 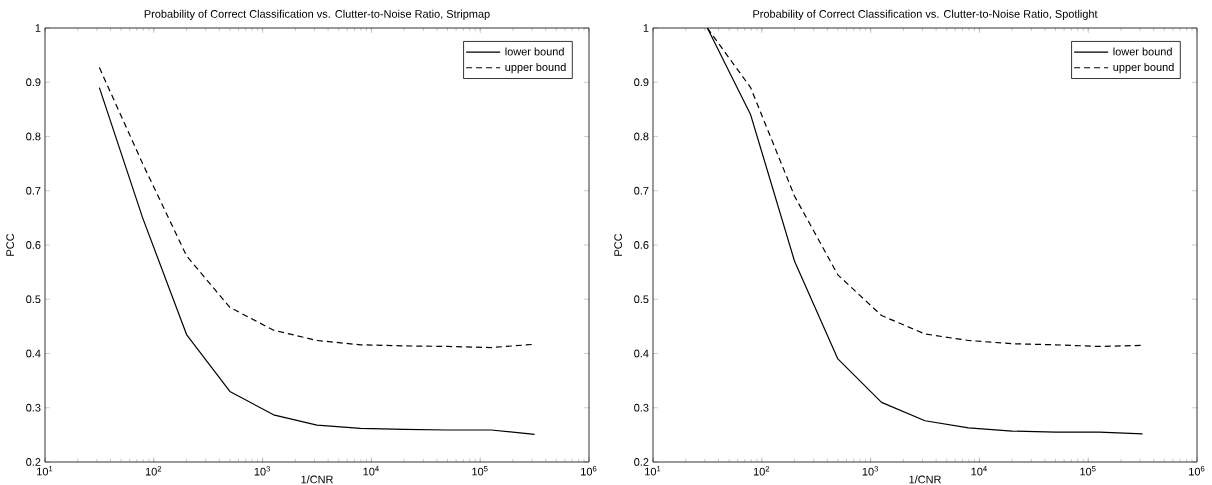 I want to click on chart-title: Probability of Correct Classification vs. Clutter-to-Noise Ratio, Spotlight, so click(x=925, y=14).